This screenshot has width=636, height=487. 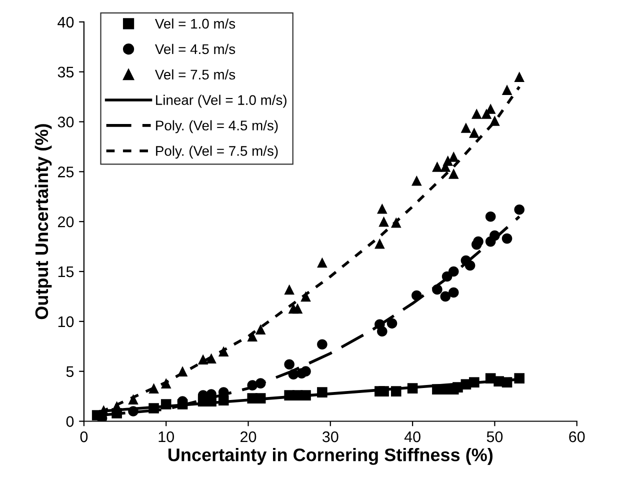 What do you see at coordinates (84, 436) in the screenshot?
I see `x-tick-label: 0` at bounding box center [84, 436].